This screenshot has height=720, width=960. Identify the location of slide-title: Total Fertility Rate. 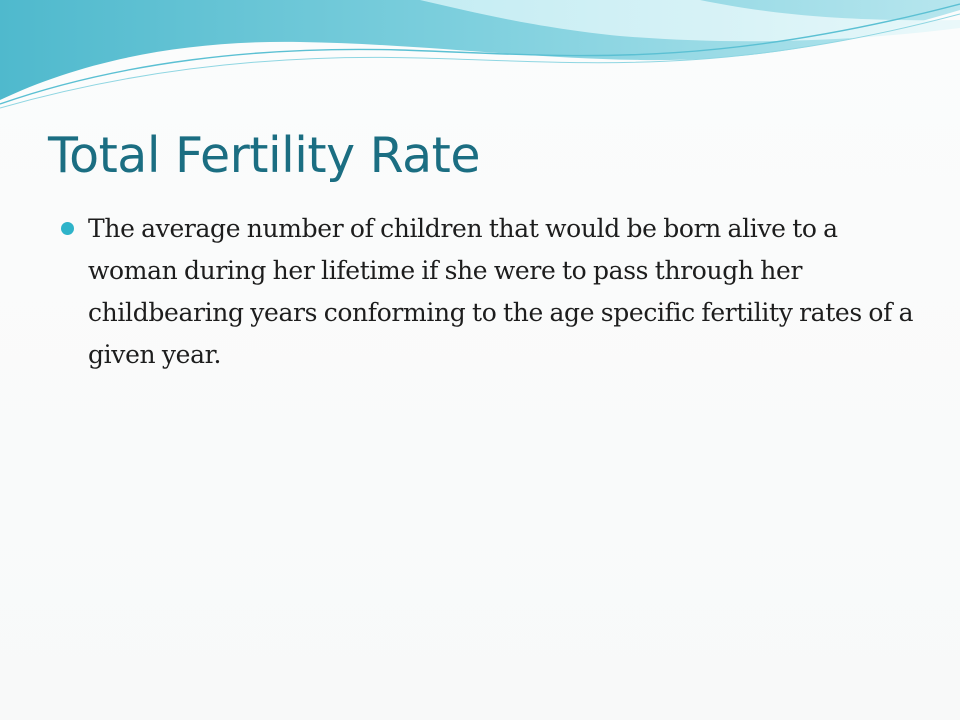
(264, 155).